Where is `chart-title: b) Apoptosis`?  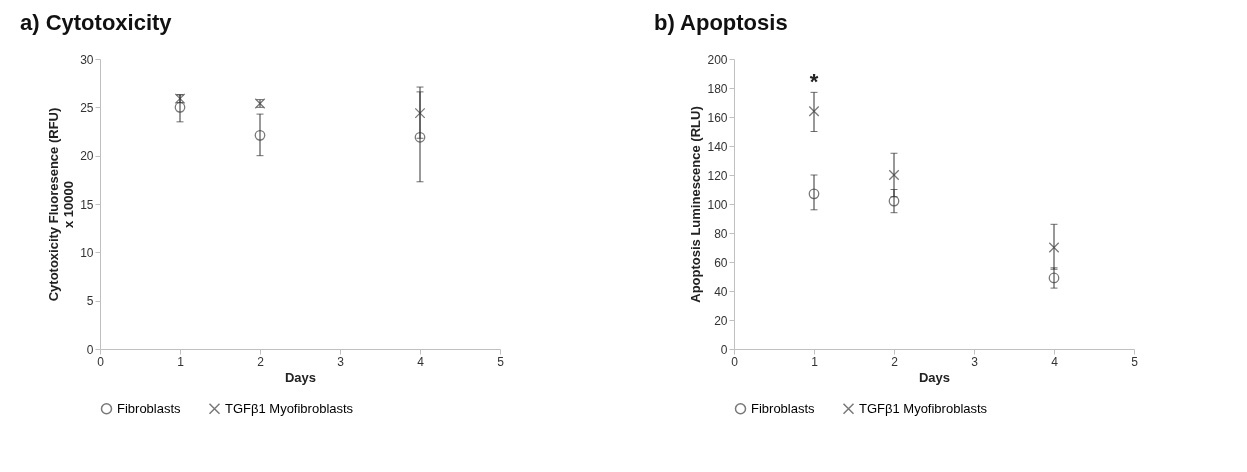 chart-title: b) Apoptosis is located at coordinates (721, 22).